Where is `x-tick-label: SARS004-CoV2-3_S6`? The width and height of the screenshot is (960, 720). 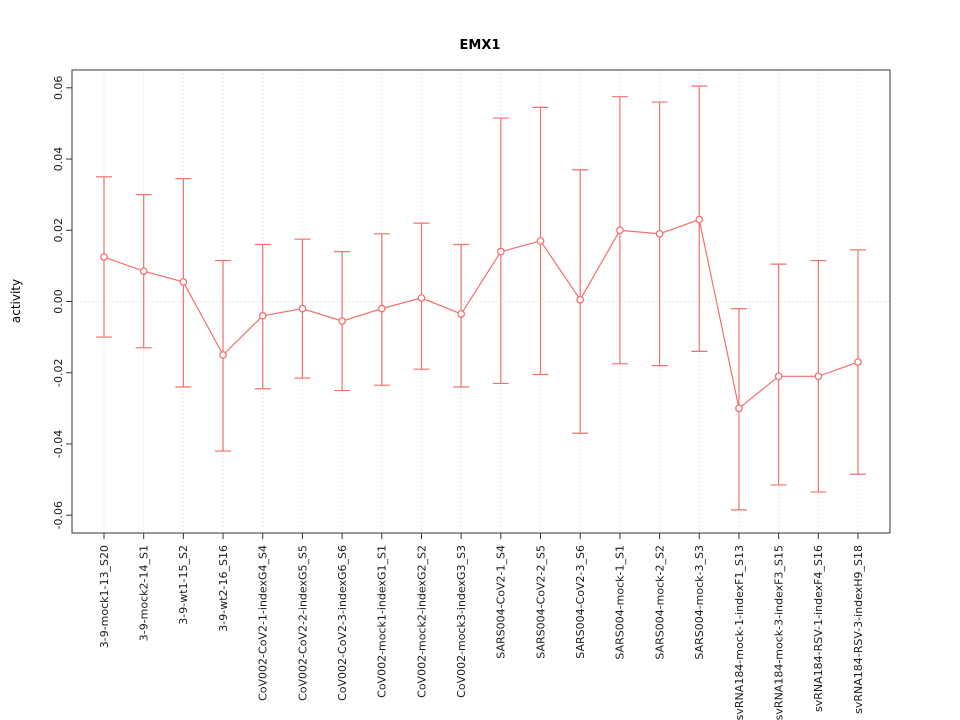 x-tick-label: SARS004-CoV2-3_S6 is located at coordinates (580, 602).